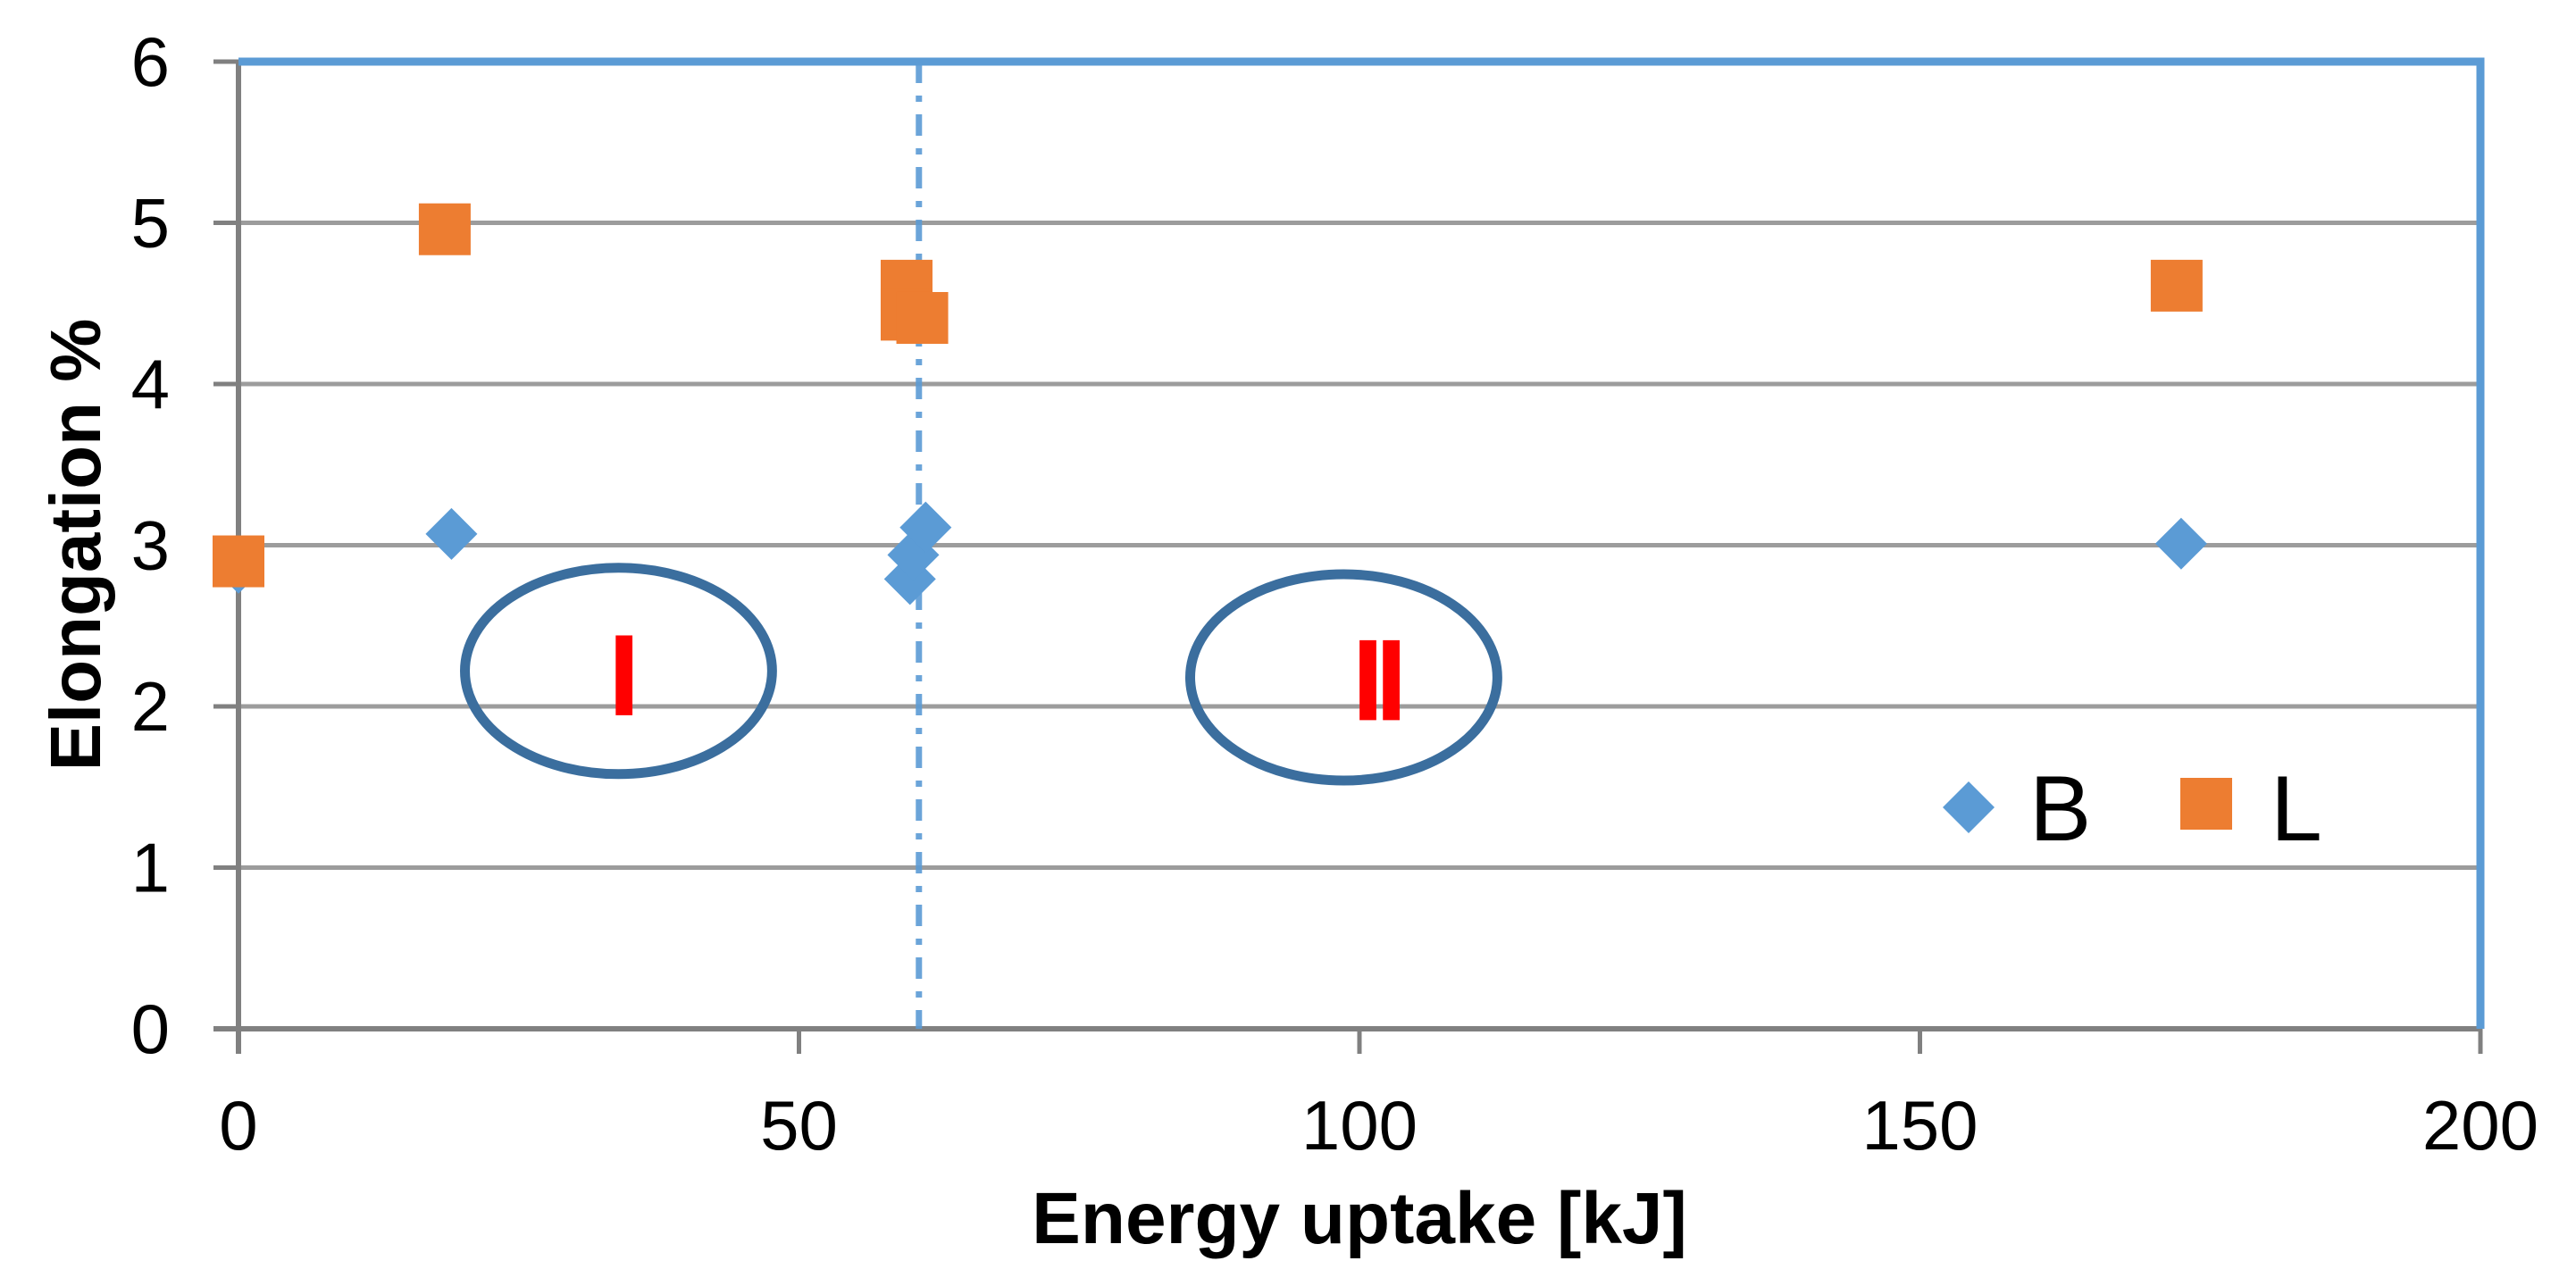  What do you see at coordinates (2480, 1125) in the screenshot?
I see `x-tick-label: 200` at bounding box center [2480, 1125].